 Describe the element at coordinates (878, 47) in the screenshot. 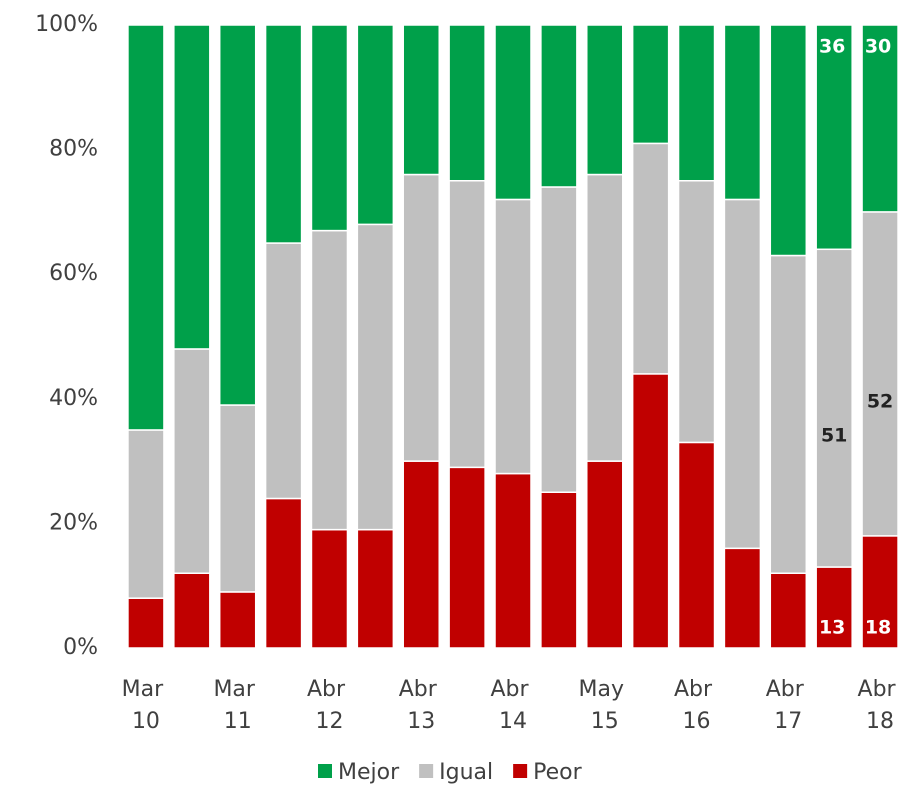

I see `data-label: 30` at that location.